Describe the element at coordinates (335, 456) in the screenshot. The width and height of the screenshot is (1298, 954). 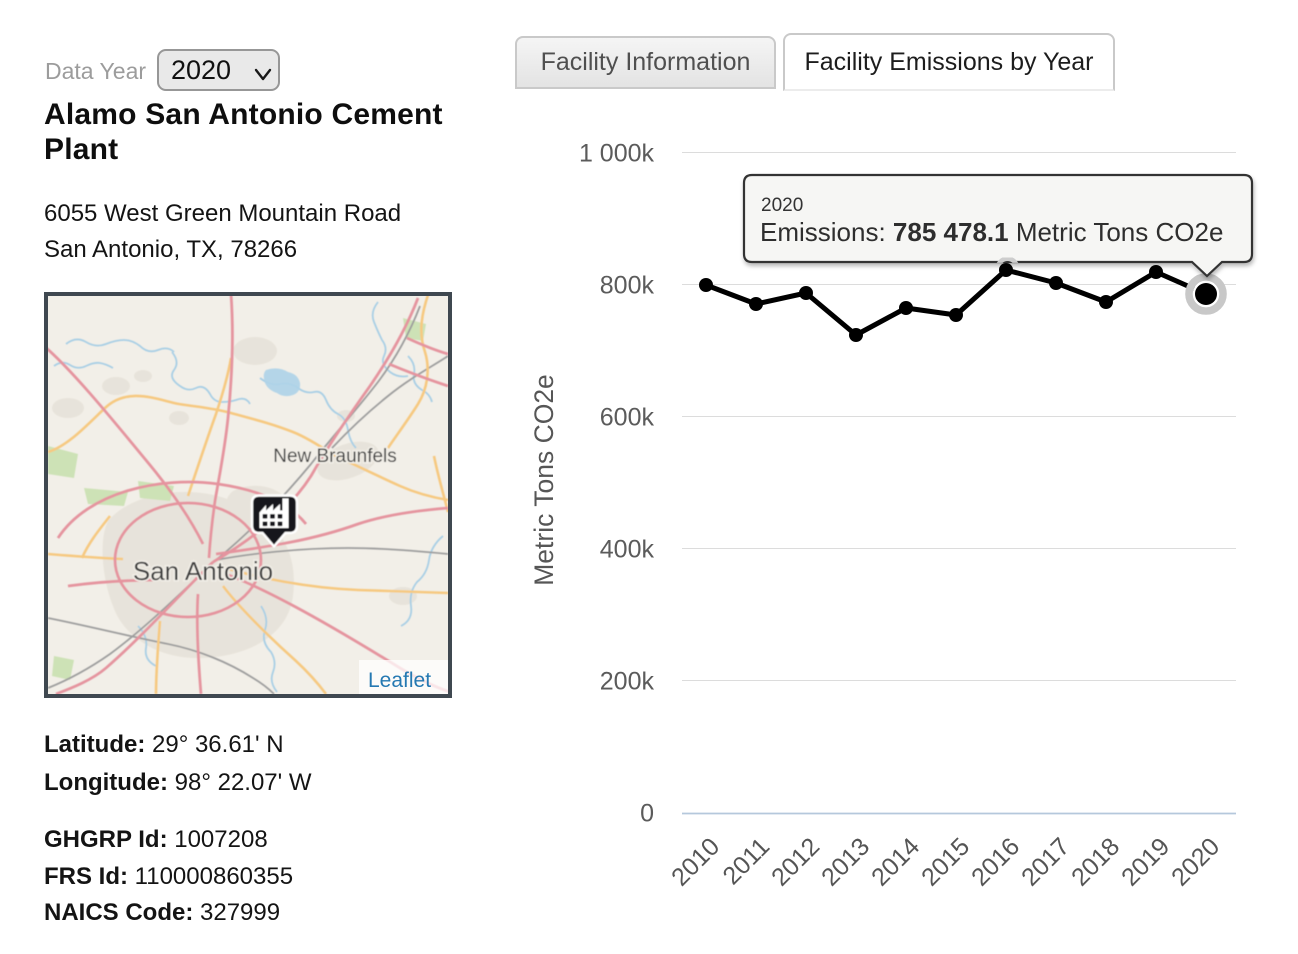
I see `svg-text: New Braunfels` at that location.